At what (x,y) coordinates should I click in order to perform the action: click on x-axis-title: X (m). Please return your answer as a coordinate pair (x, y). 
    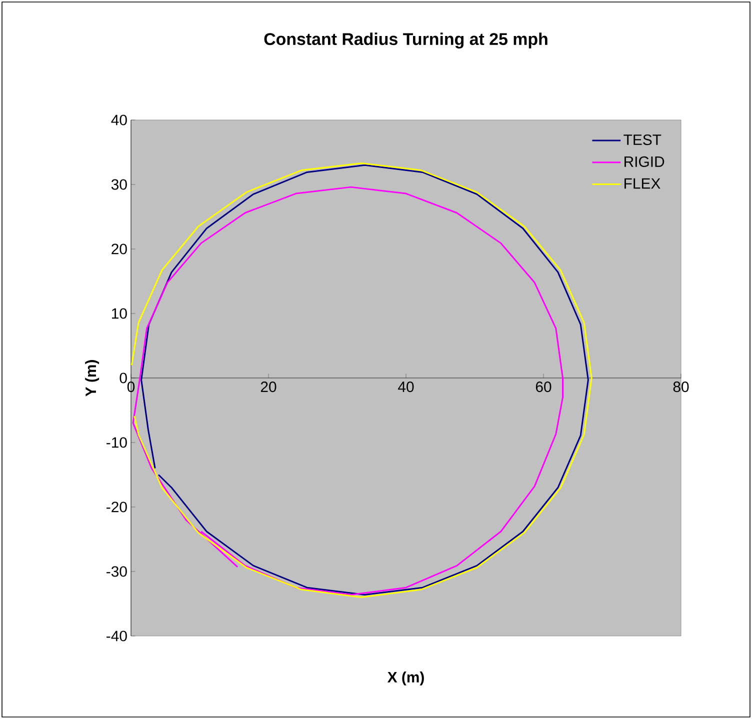
    Looking at the image, I should click on (405, 679).